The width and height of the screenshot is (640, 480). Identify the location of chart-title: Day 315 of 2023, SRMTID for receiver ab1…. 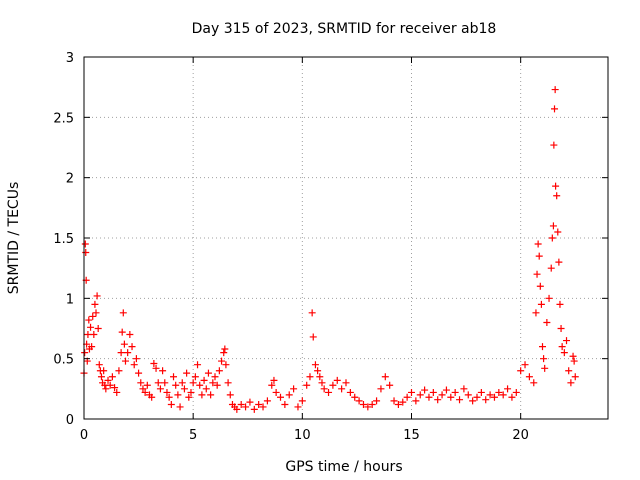
(344, 29).